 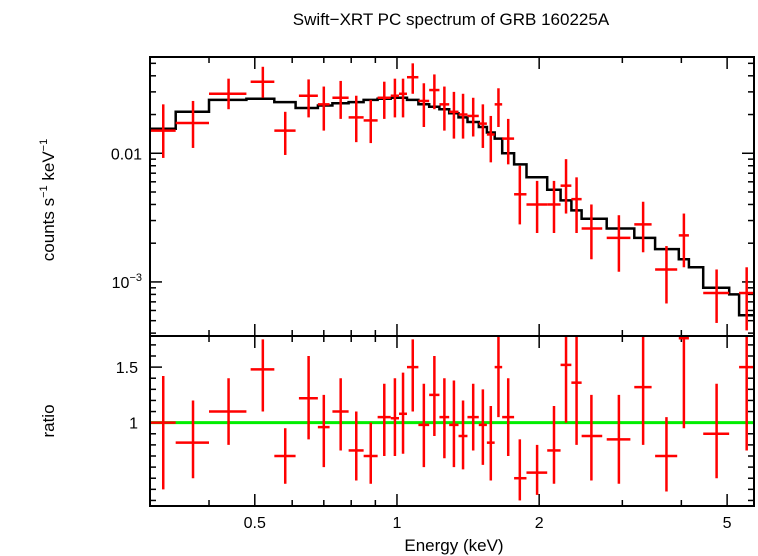 I want to click on ratio-y-axis-label: ratio, so click(x=48, y=420).